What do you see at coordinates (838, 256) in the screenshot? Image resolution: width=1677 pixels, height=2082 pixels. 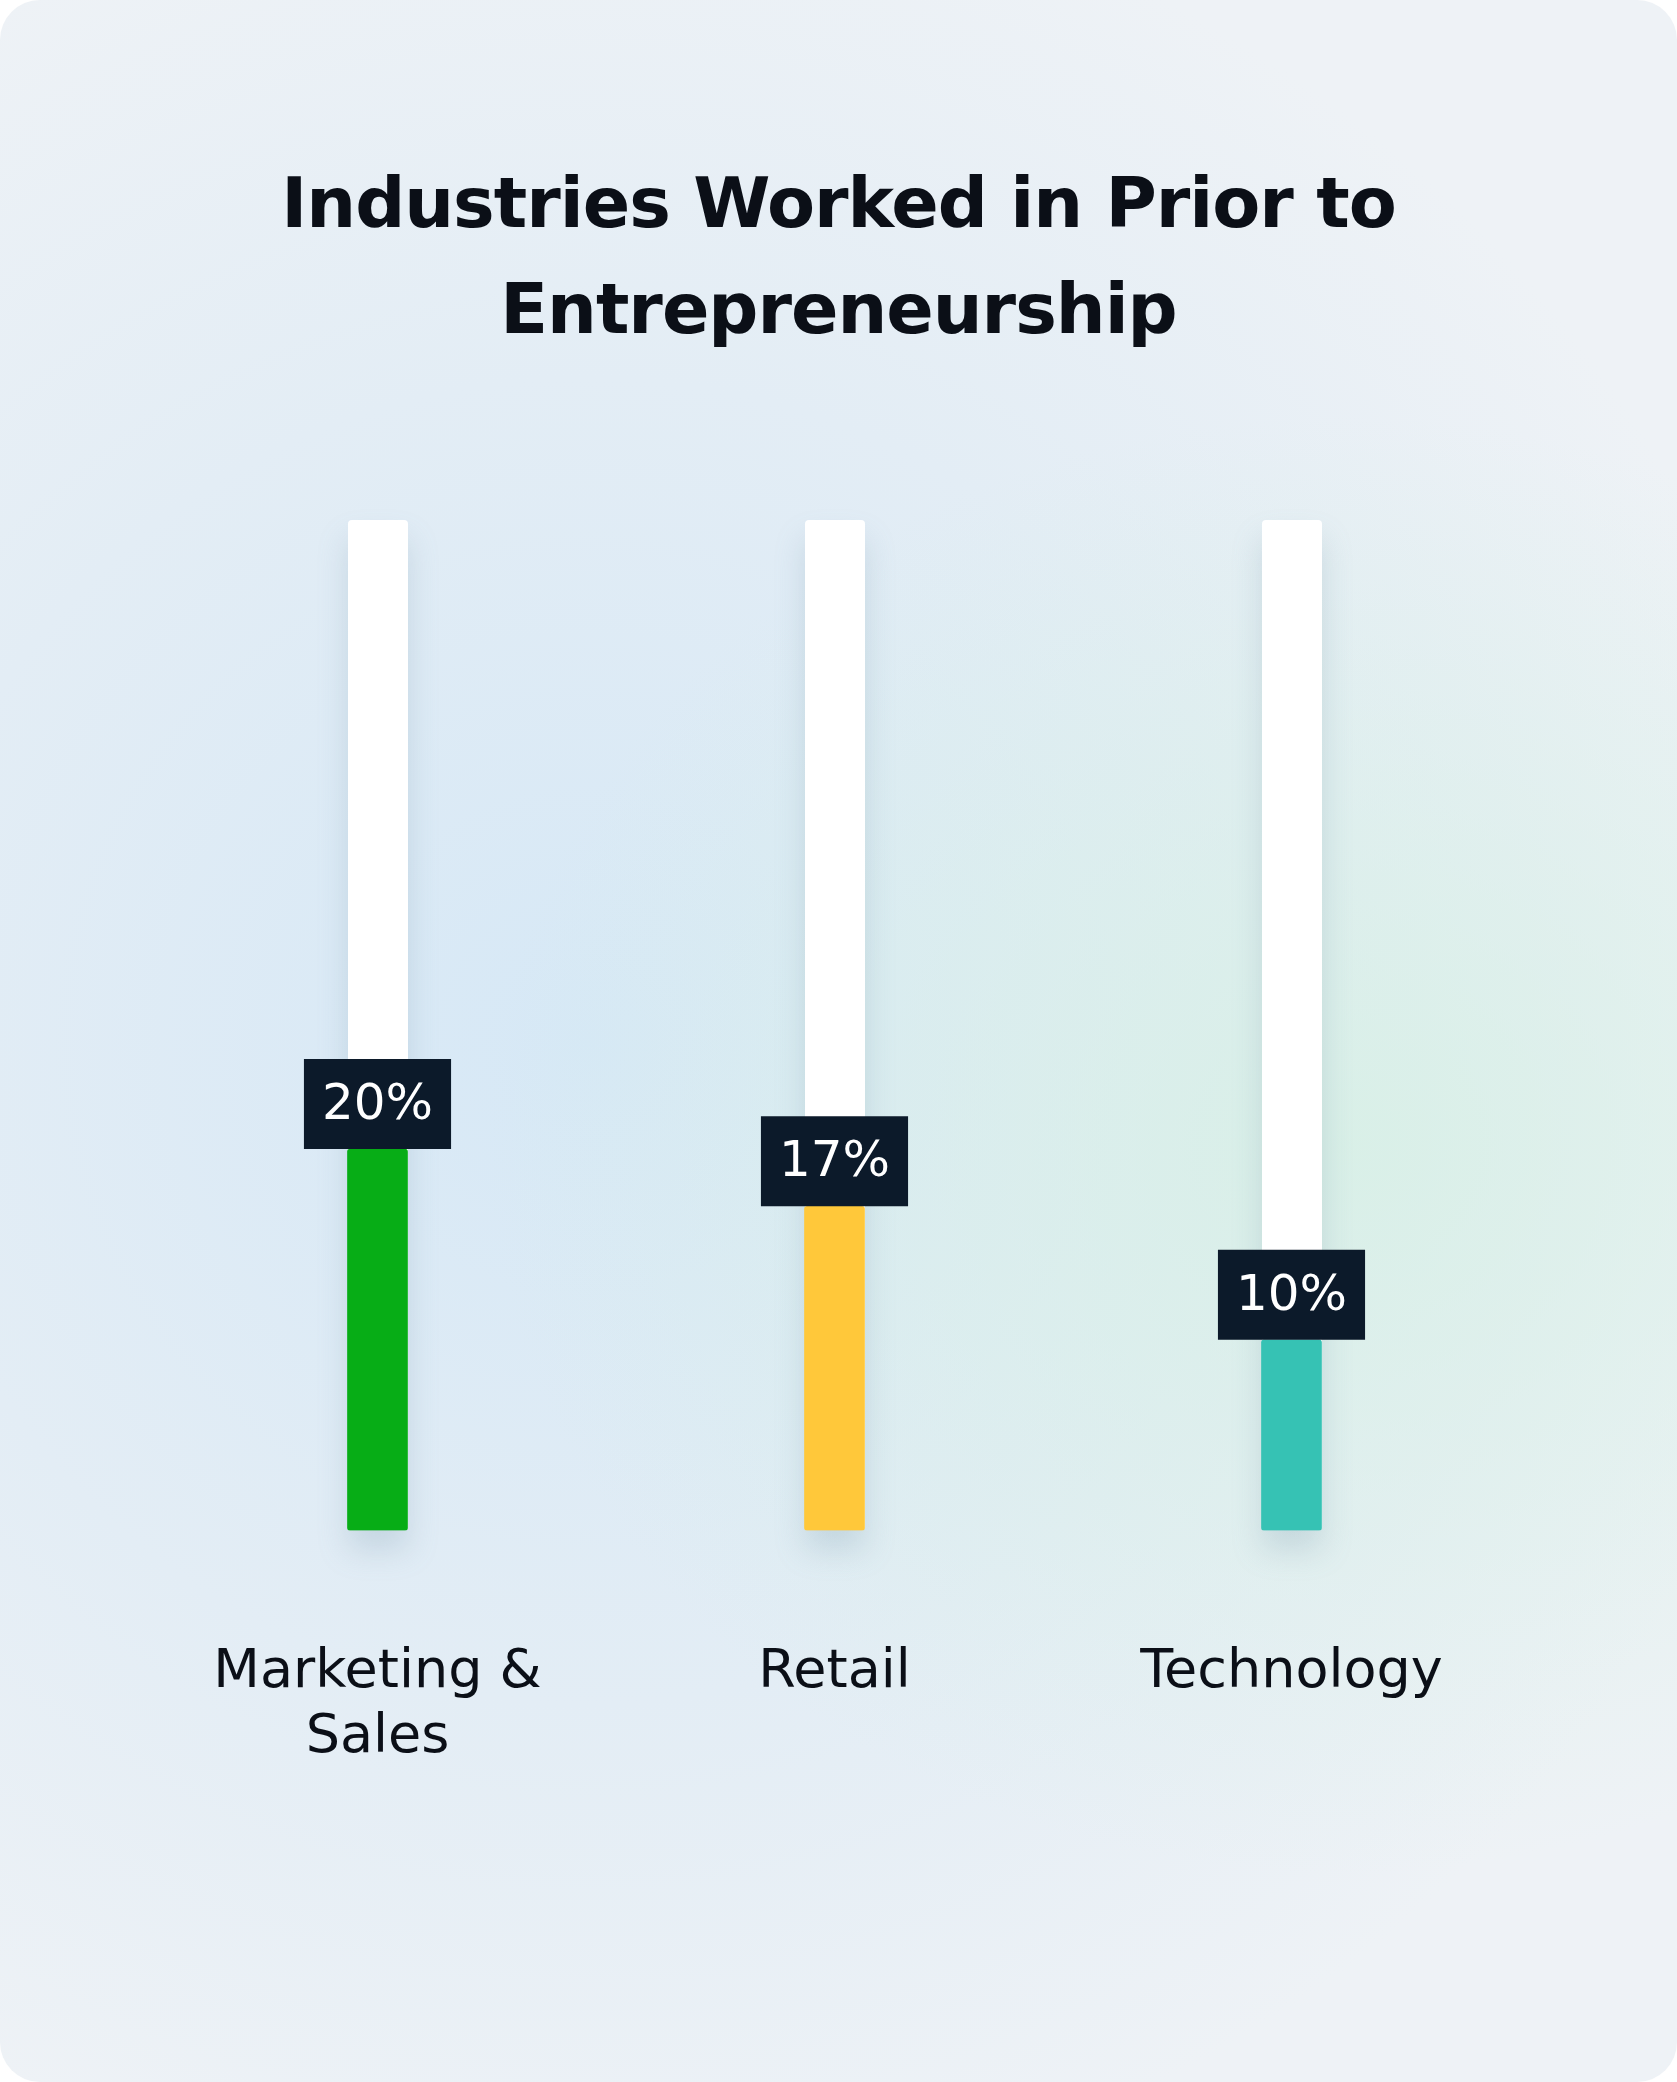 I see `chart-title: Industries Worked in Prior to Entrepreneurship` at bounding box center [838, 256].